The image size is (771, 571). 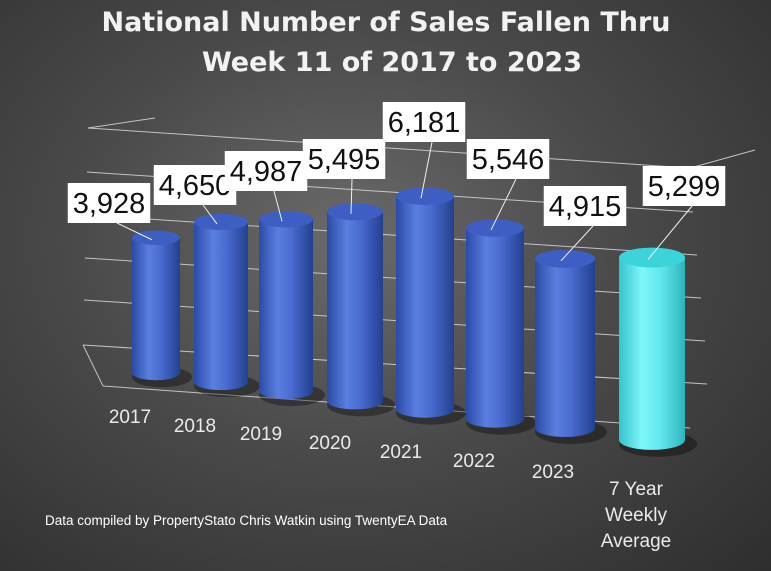 I want to click on data-label-2022: 5,546, so click(x=508, y=185).